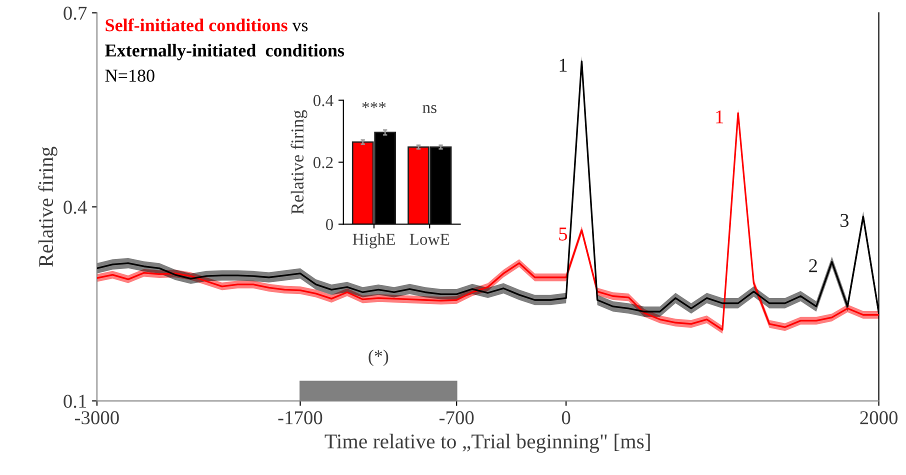 The image size is (906, 475). Describe the element at coordinates (879, 417) in the screenshot. I see `x-tick-label: 2000` at that location.